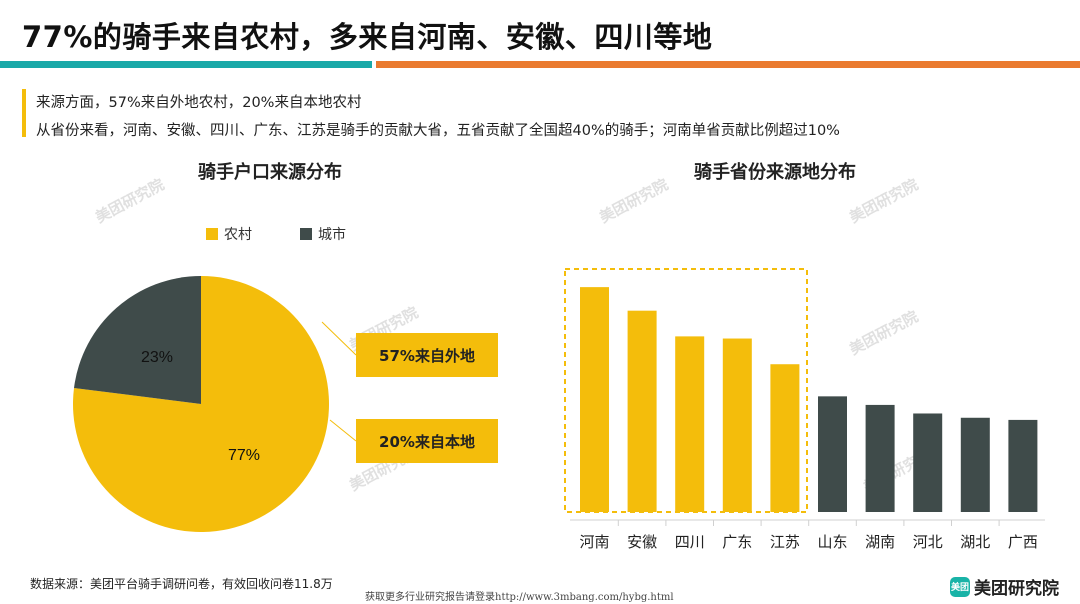  I want to click on pie-label-rural: 77%, so click(244, 455).